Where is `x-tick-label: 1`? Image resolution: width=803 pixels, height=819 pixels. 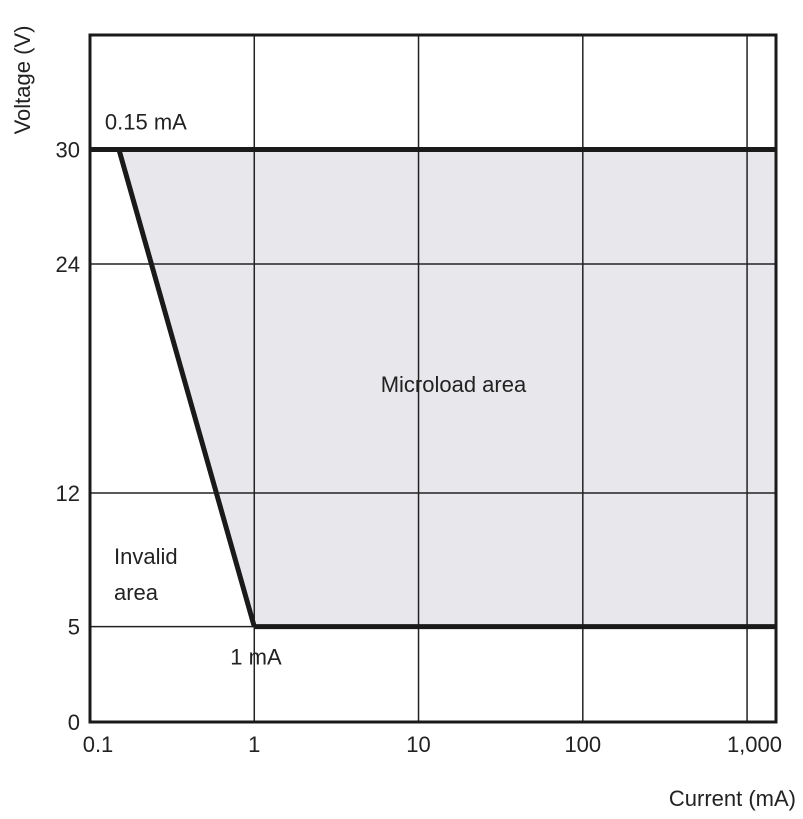 x-tick-label: 1 is located at coordinates (254, 744).